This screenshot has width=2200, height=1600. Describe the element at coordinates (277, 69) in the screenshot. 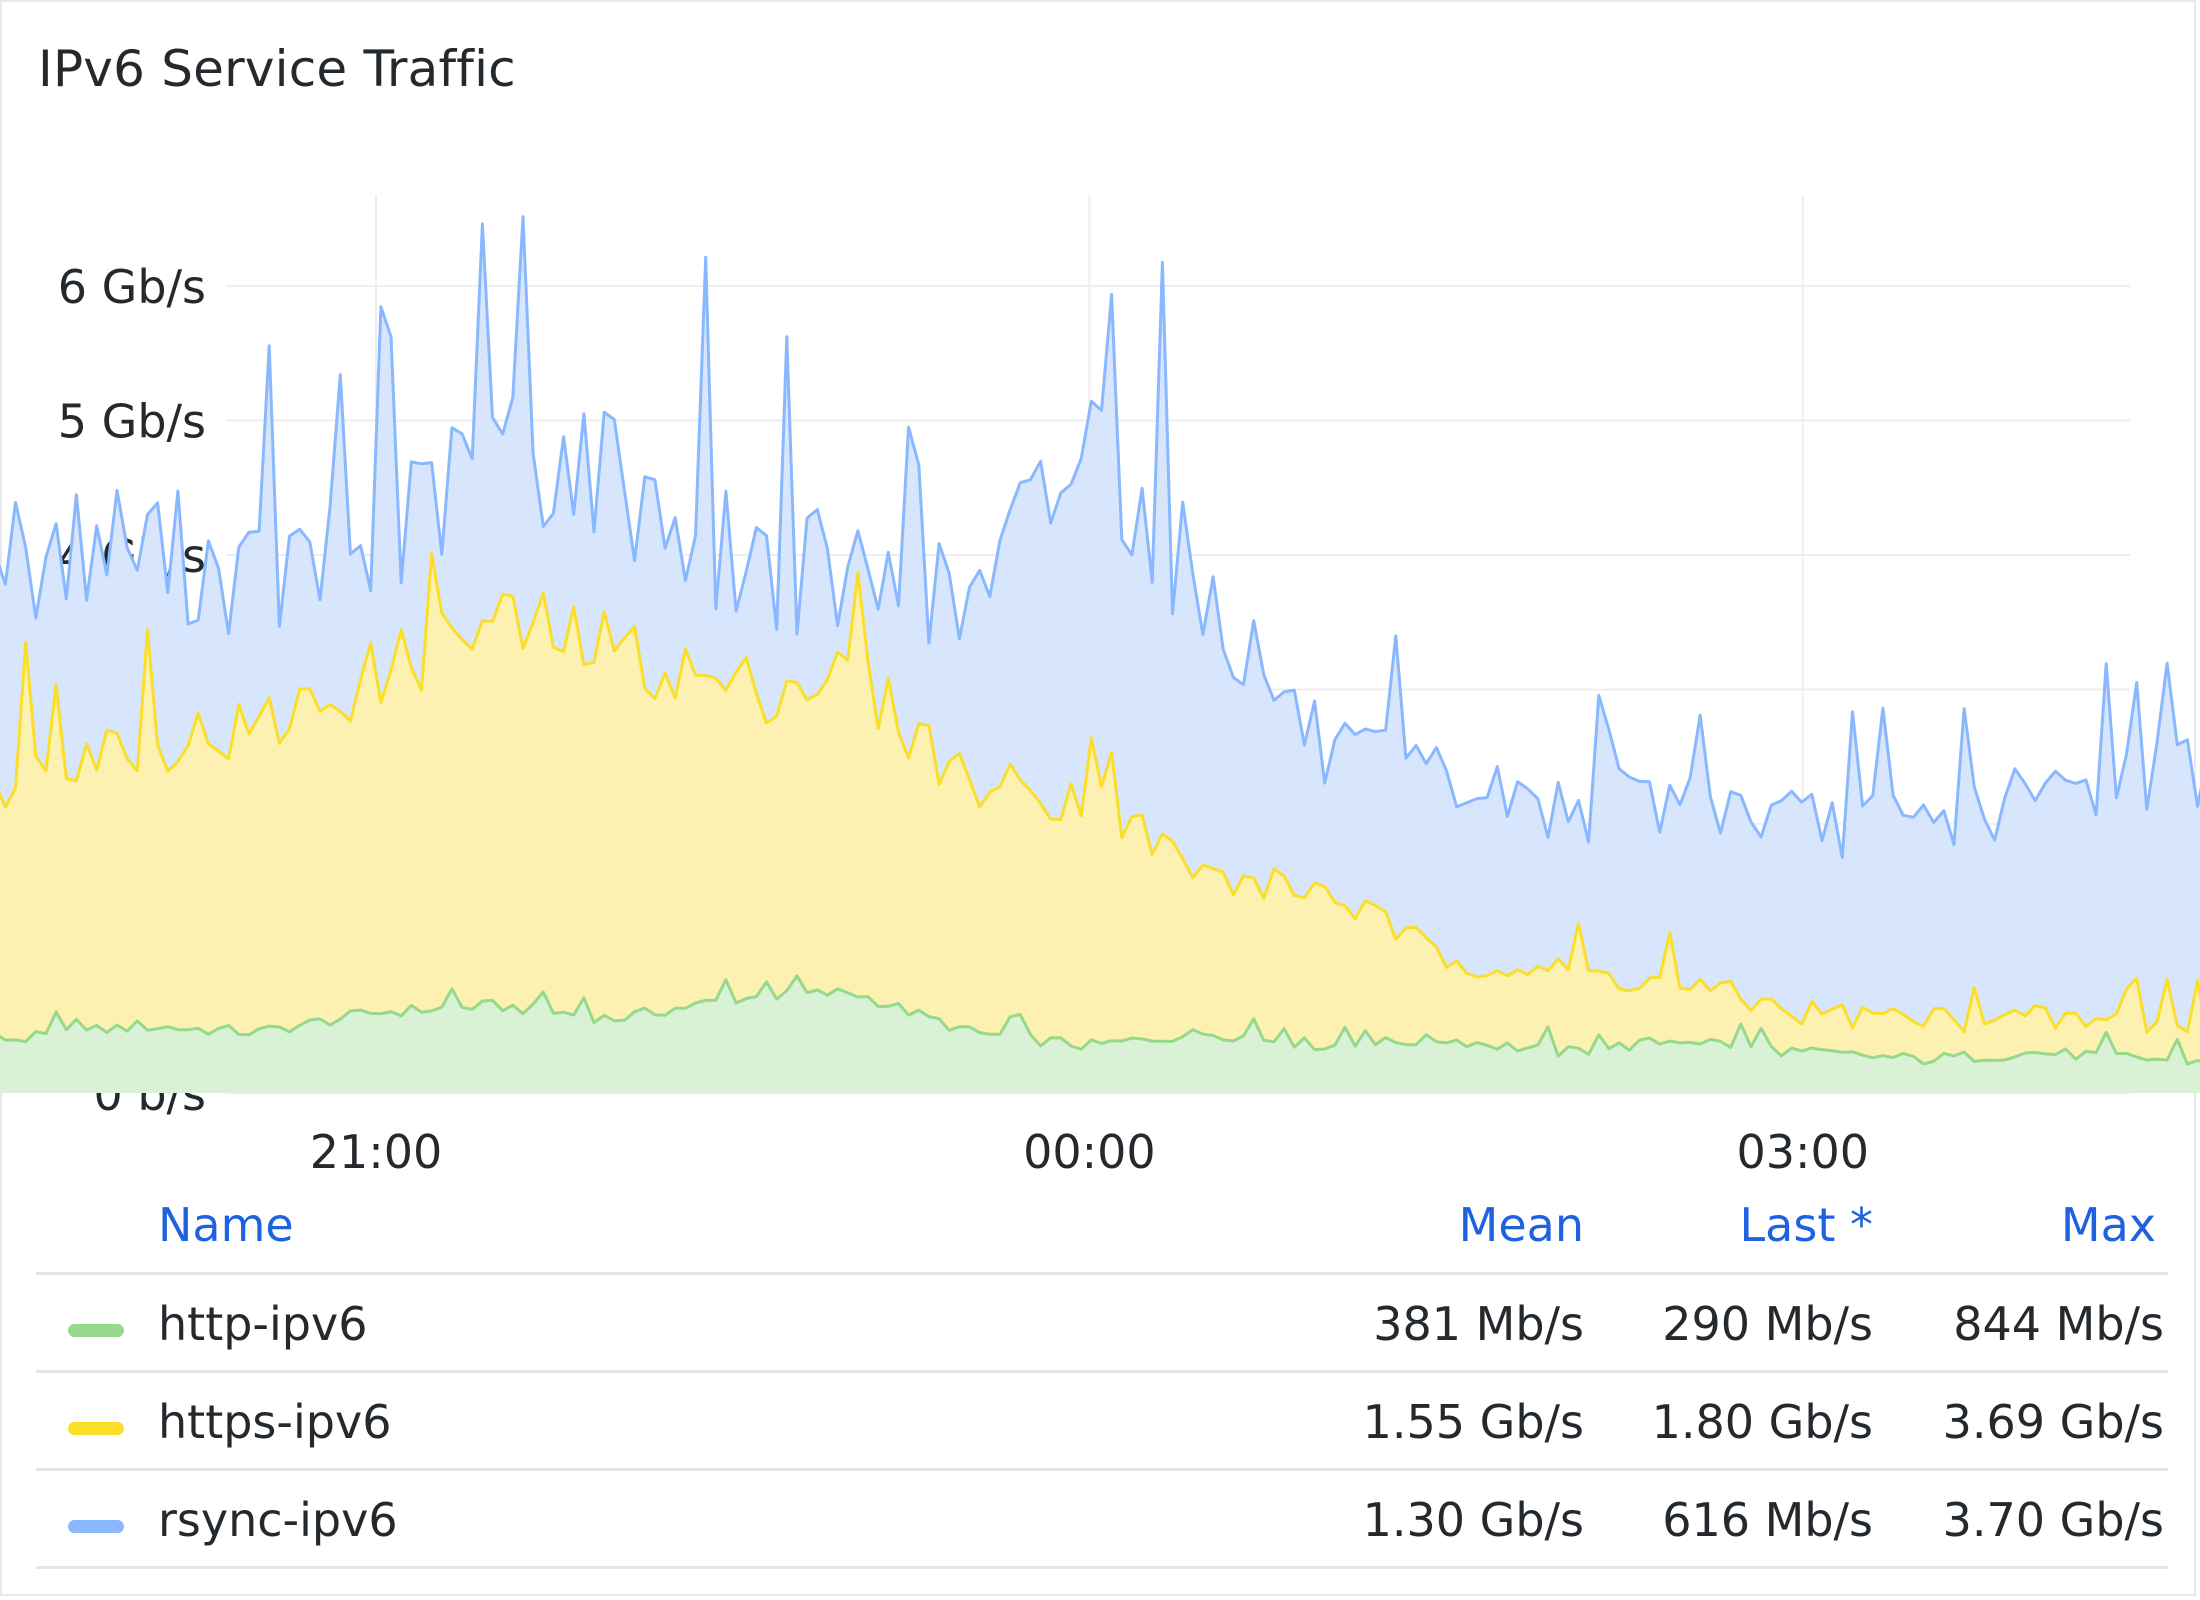

I see `panel-title: IPv6 Service Traffic` at that location.